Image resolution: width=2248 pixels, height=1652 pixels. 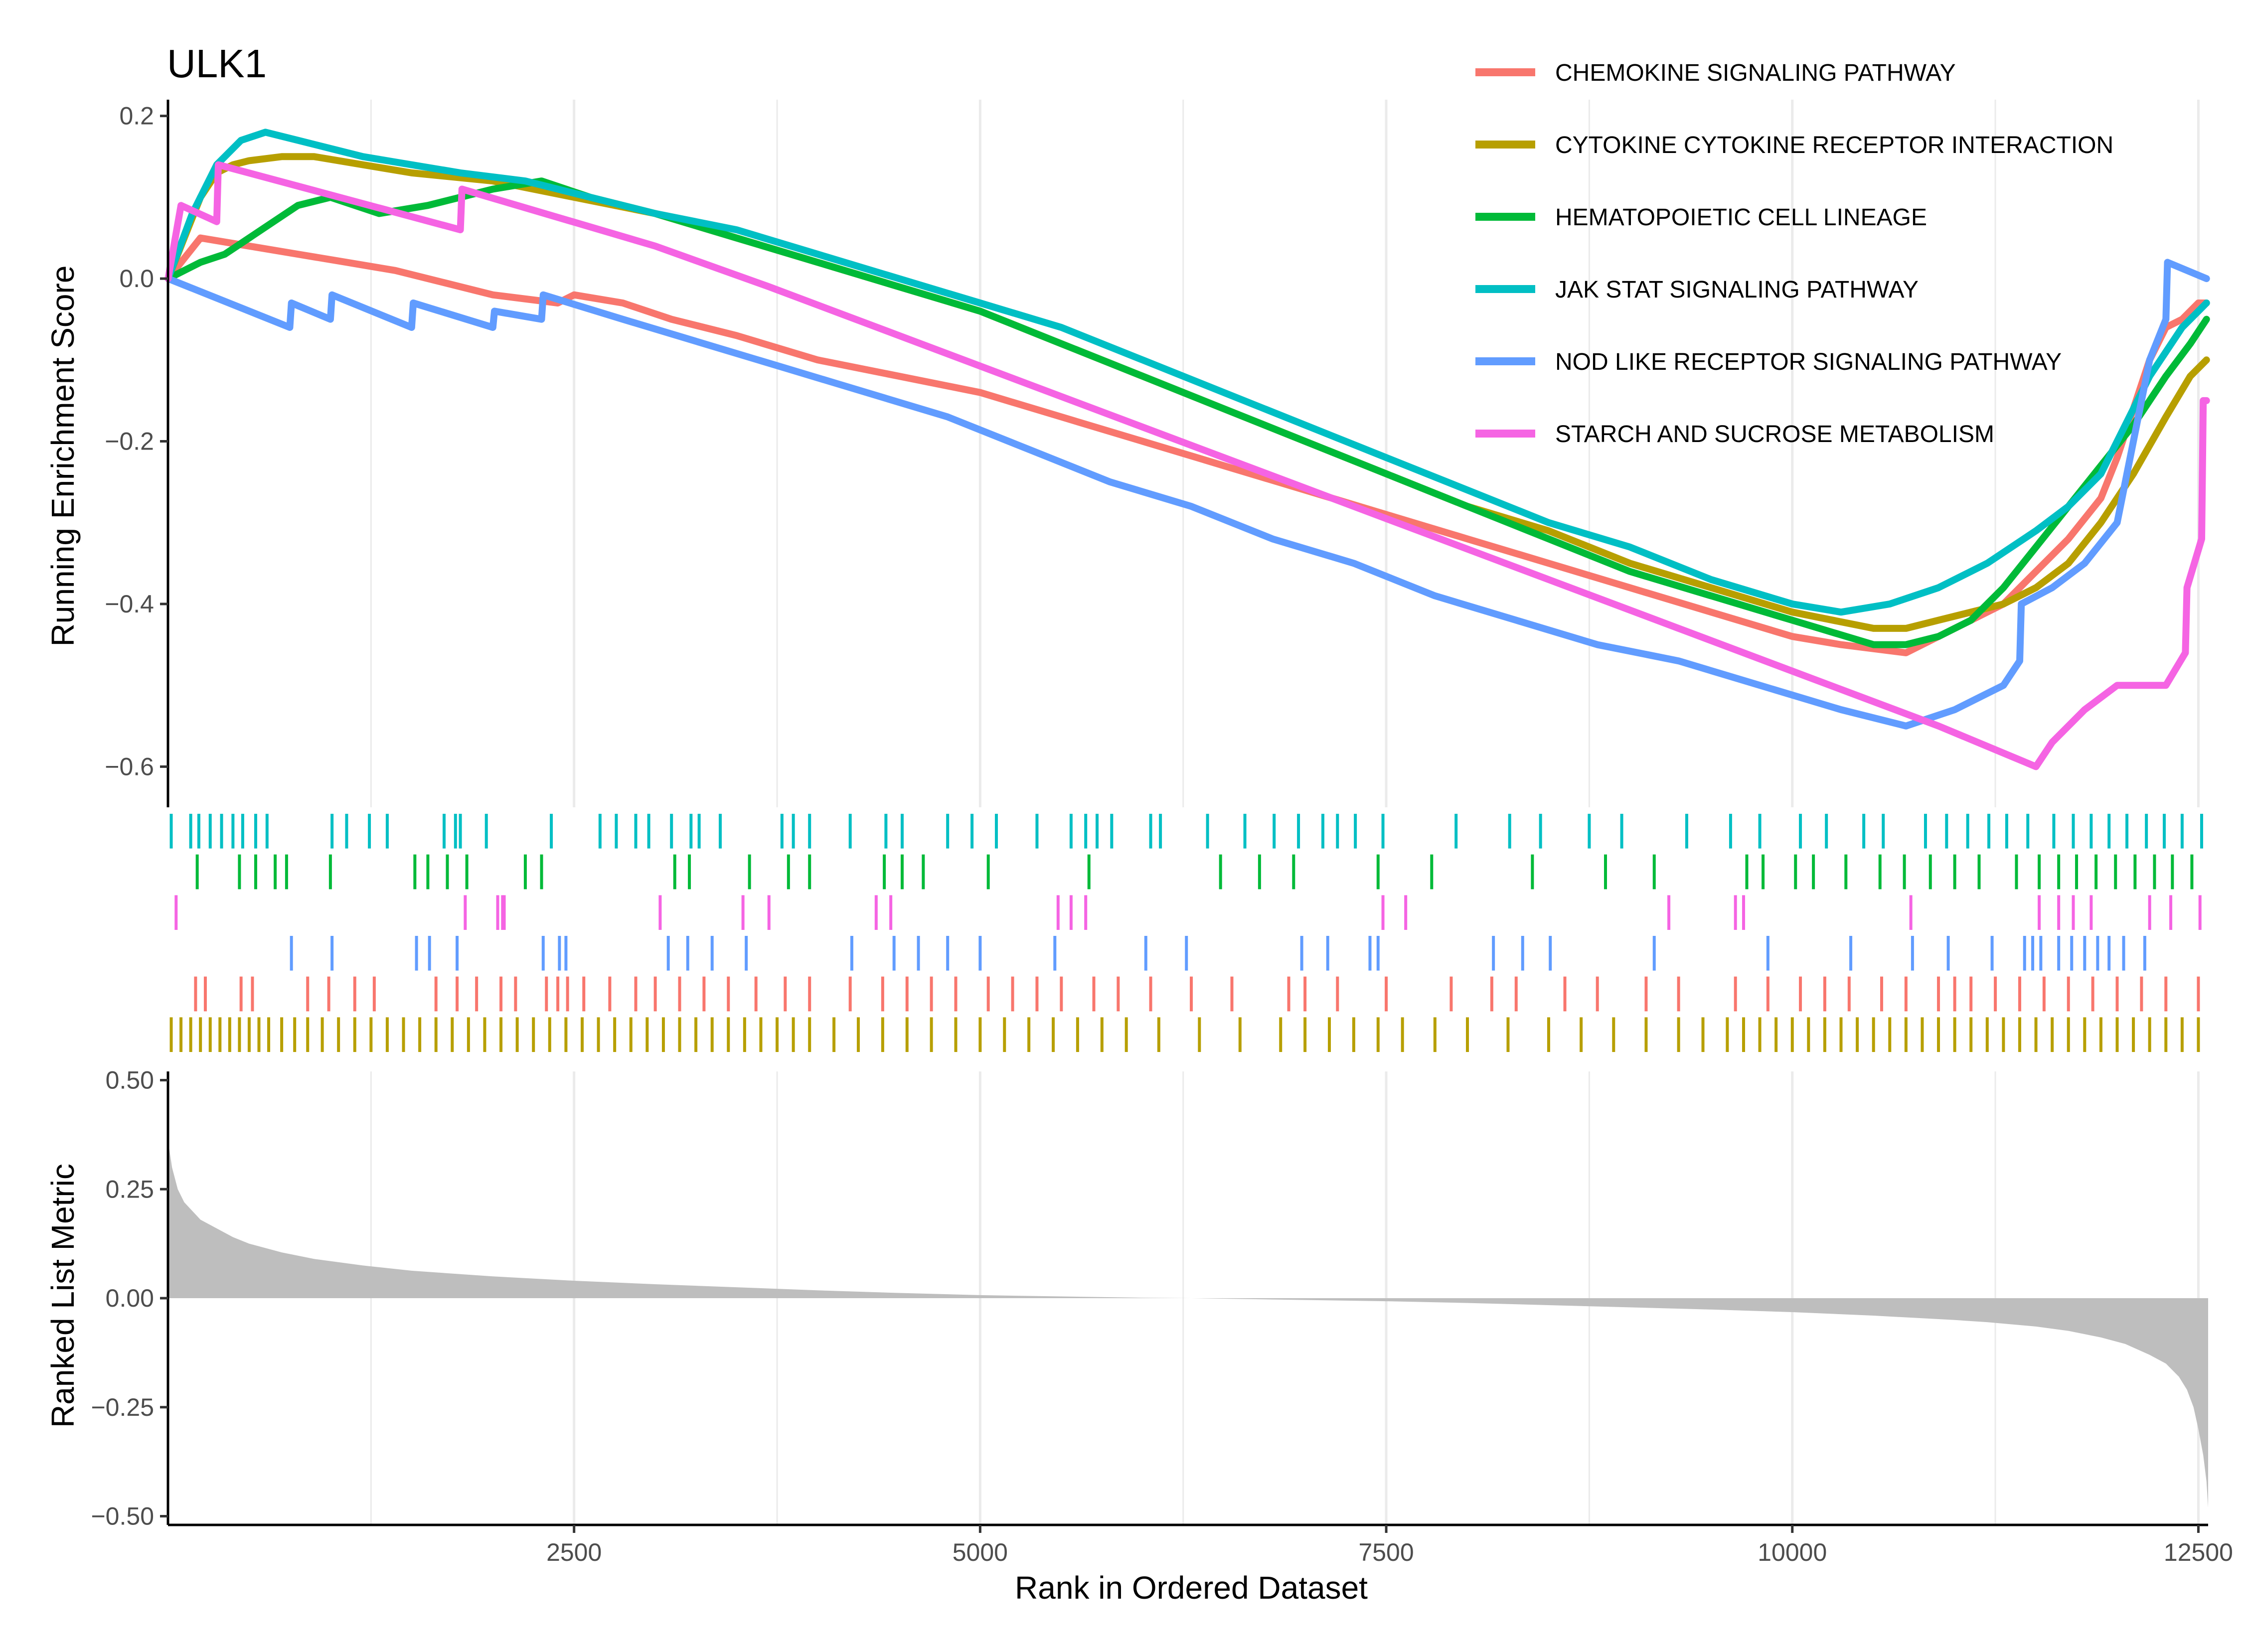 What do you see at coordinates (574, 1552) in the screenshot?
I see `x-tick-label: 2500` at bounding box center [574, 1552].